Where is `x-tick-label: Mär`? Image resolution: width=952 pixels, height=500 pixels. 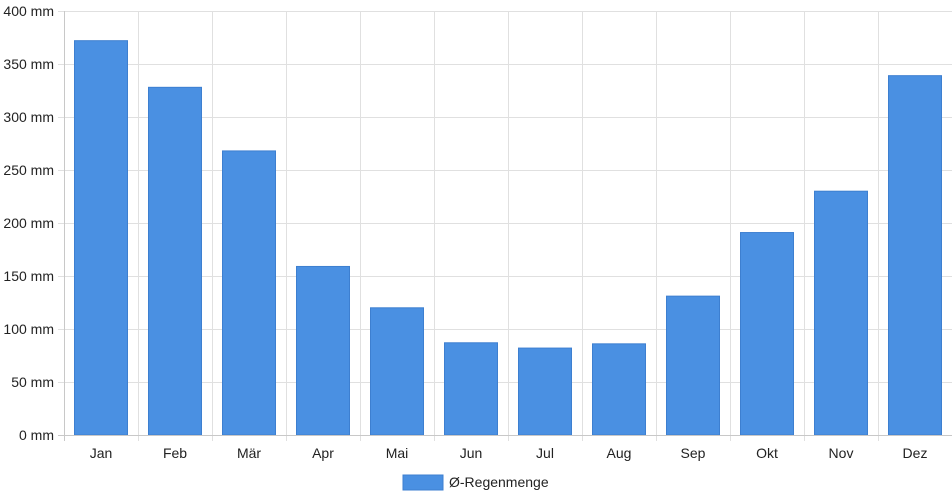 x-tick-label: Mär is located at coordinates (249, 453).